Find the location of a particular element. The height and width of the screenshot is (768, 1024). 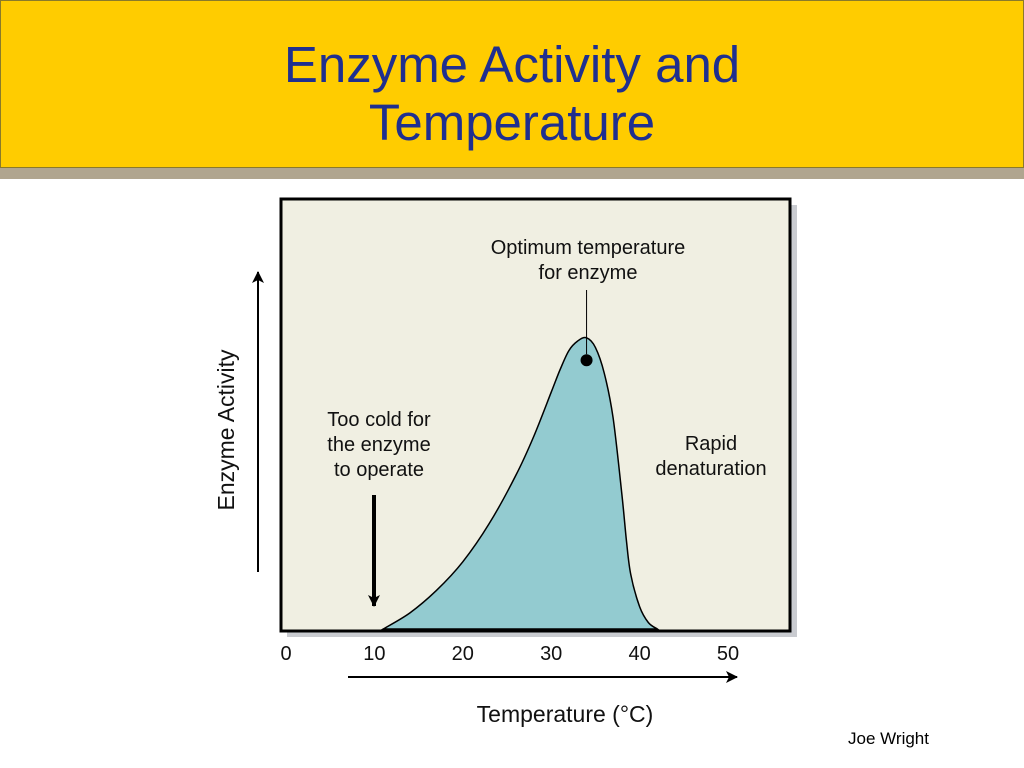

x-tick-label: 20 is located at coordinates (463, 654).